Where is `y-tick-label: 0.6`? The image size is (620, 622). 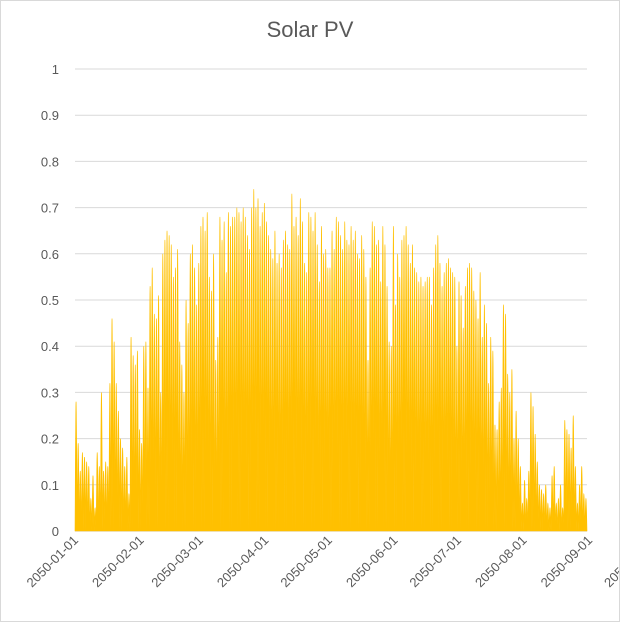
y-tick-label: 0.6 is located at coordinates (50, 254).